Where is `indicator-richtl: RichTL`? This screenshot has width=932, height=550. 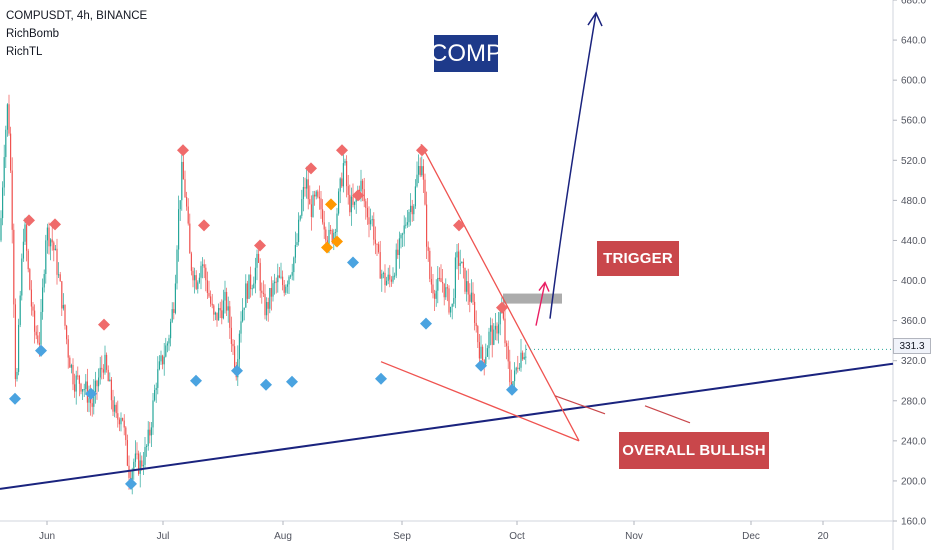
indicator-richtl: RichTL is located at coordinates (24, 52).